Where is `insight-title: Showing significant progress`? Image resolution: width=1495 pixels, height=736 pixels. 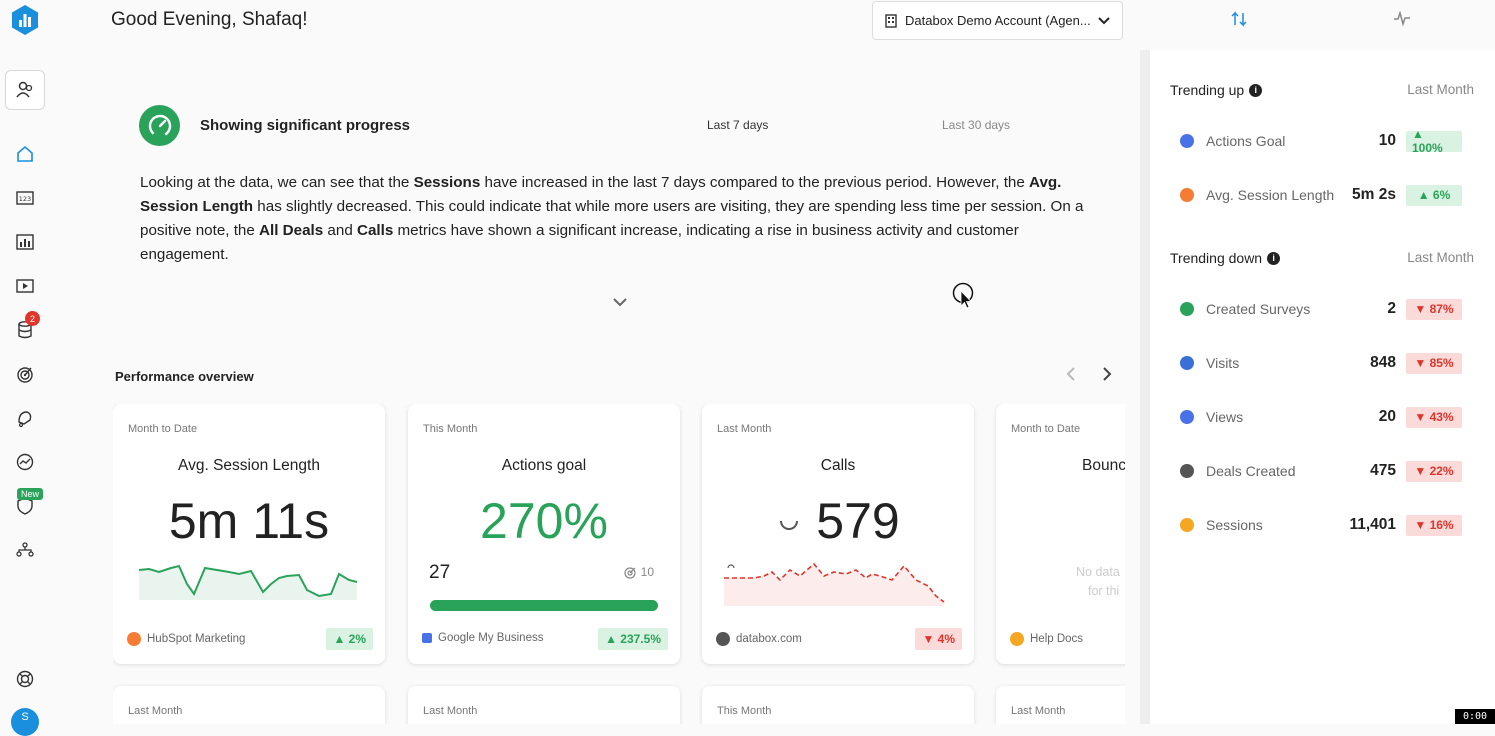 insight-title: Showing significant progress is located at coordinates (305, 125).